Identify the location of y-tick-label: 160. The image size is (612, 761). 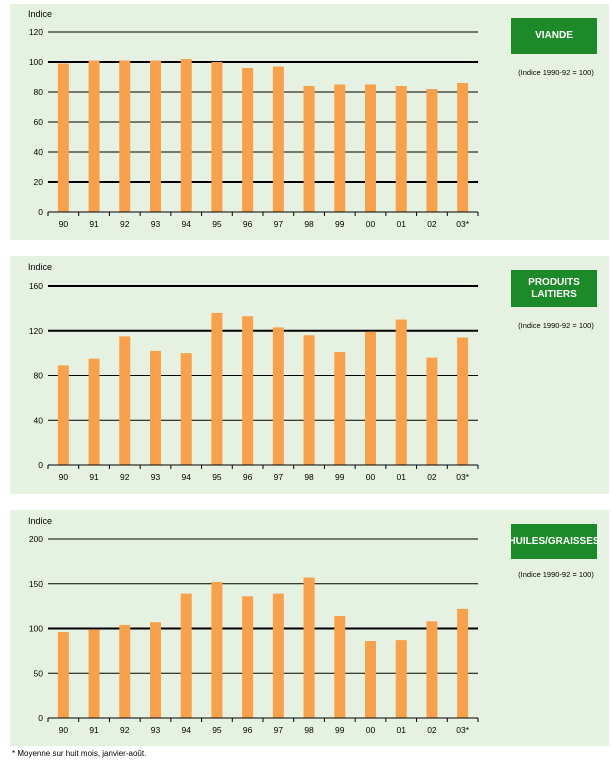
(36, 286).